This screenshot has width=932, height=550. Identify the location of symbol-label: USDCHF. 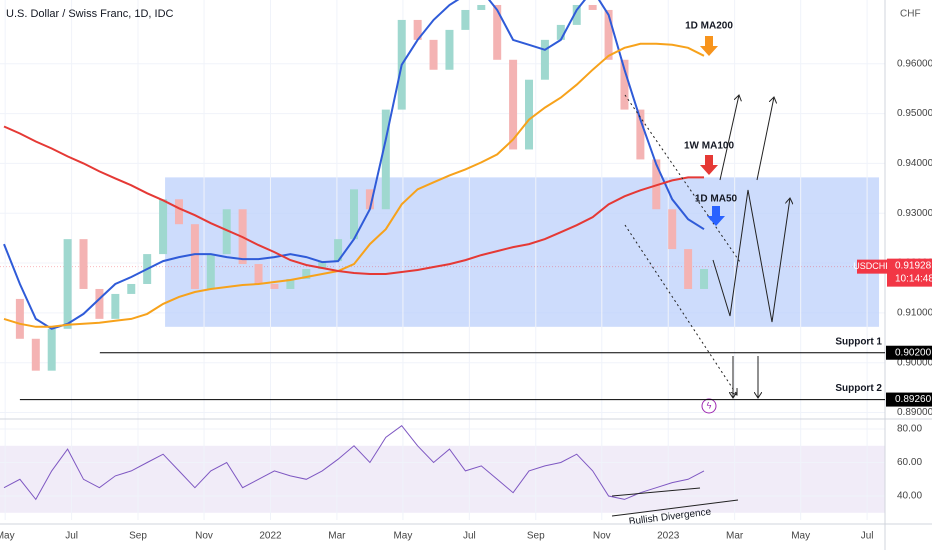
(872, 266).